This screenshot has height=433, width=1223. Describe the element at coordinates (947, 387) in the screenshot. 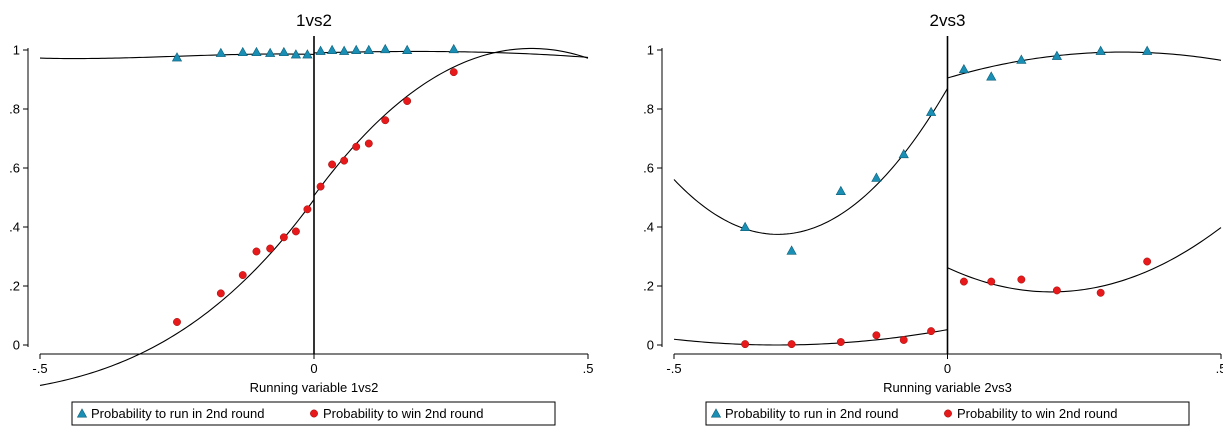

I see `x-axis-label: Running variable 2vs3` at that location.